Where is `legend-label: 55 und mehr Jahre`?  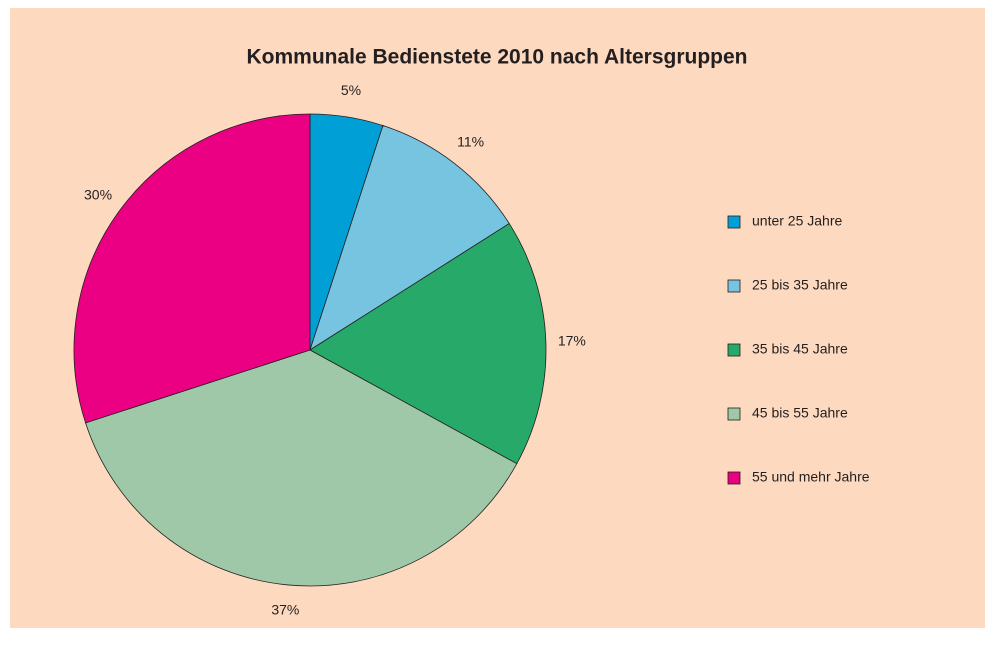
legend-label: 55 und mehr Jahre is located at coordinates (811, 477).